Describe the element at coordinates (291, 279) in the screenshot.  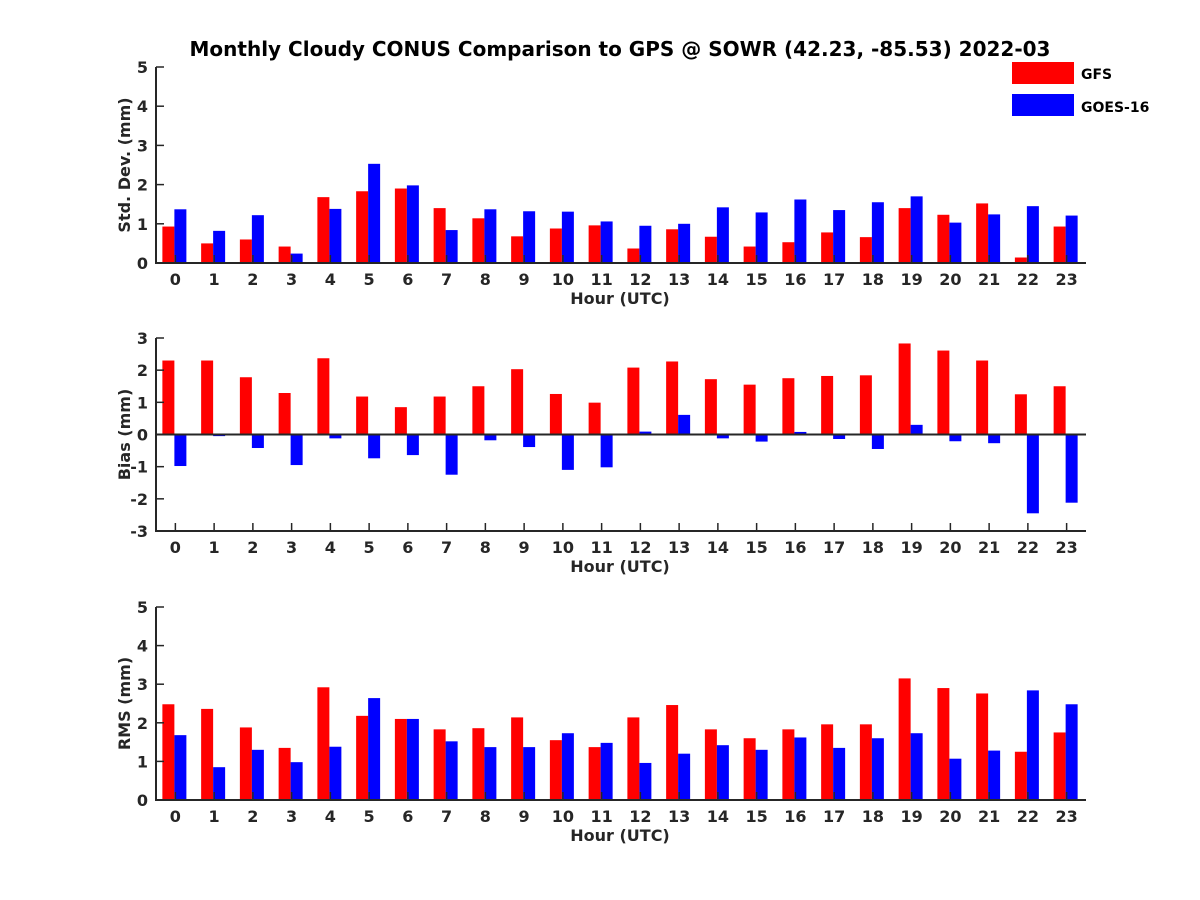
I see `x-tick-label: 3` at that location.